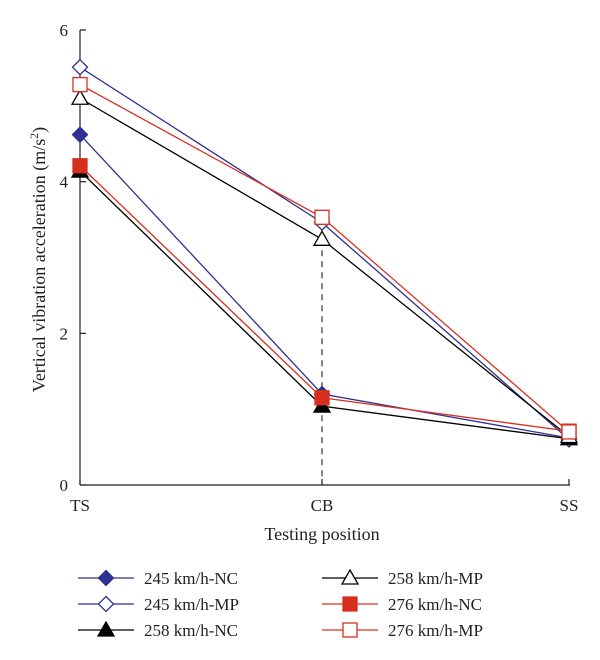 Image resolution: width=600 pixels, height=660 pixels. I want to click on y-tick-label: 2, so click(64, 333).